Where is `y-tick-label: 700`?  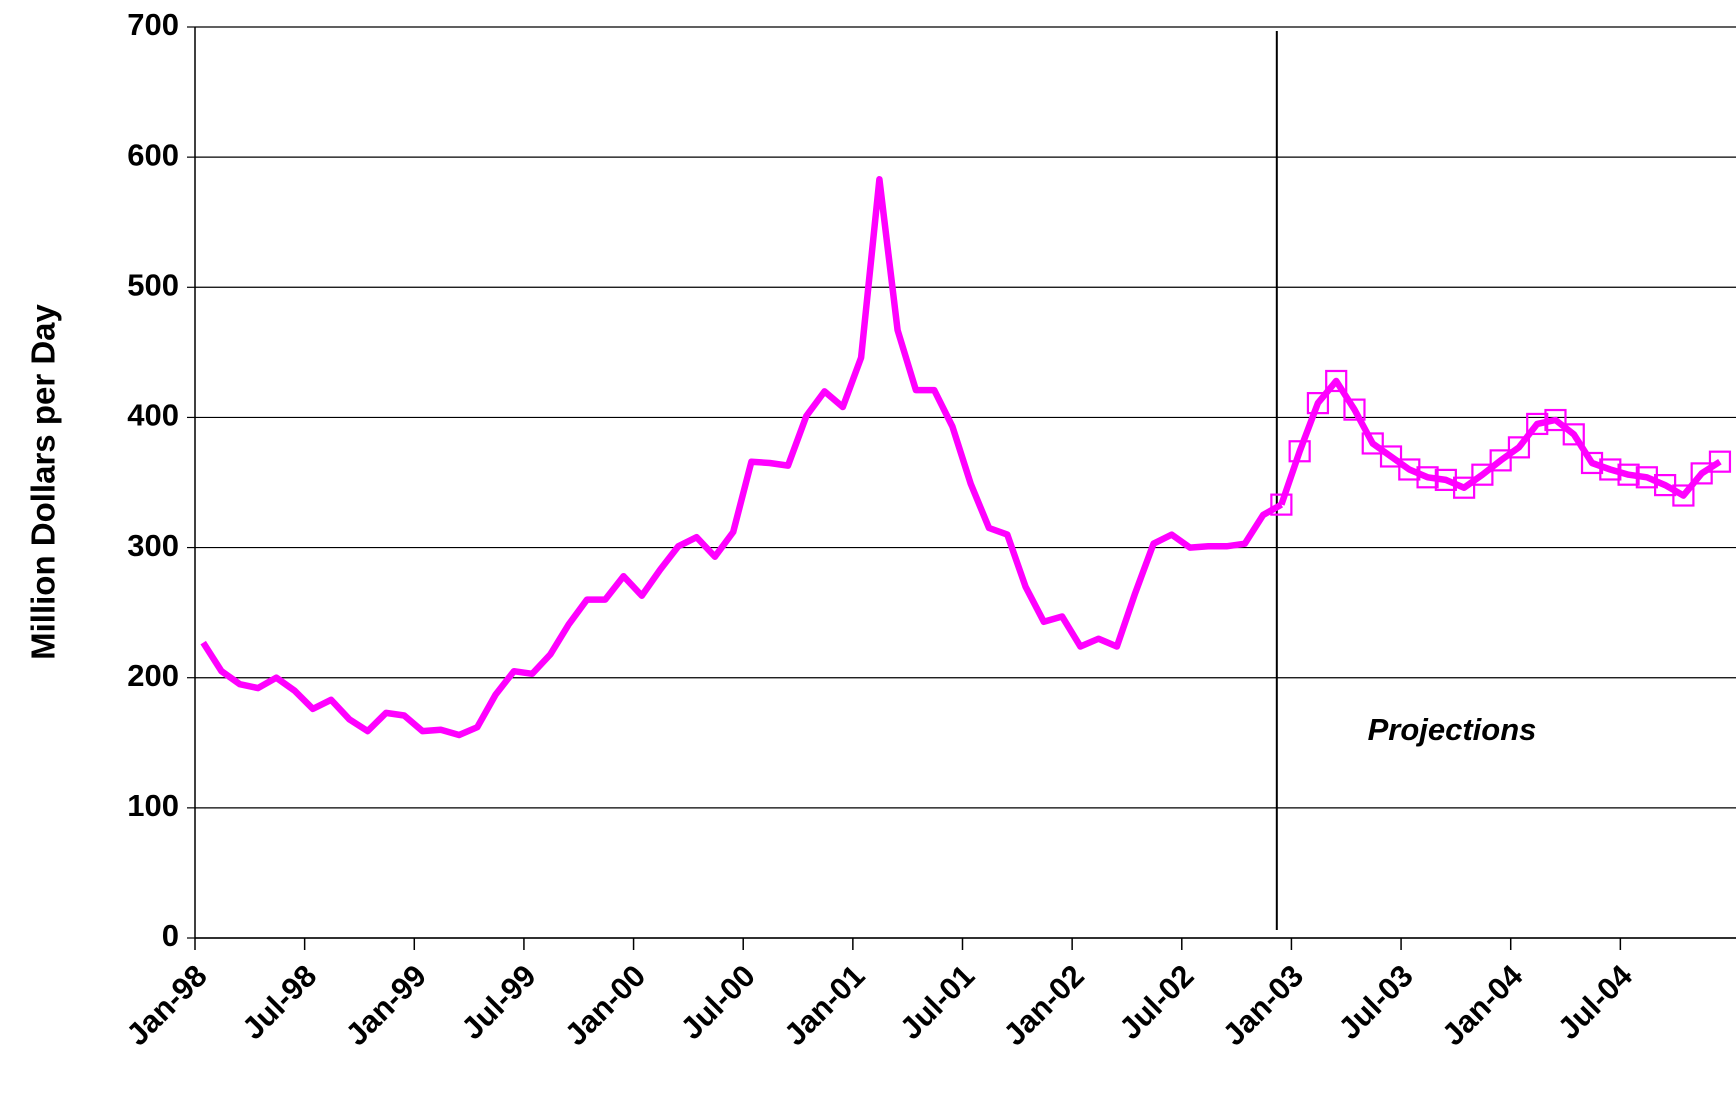 y-tick-label: 700 is located at coordinates (153, 24).